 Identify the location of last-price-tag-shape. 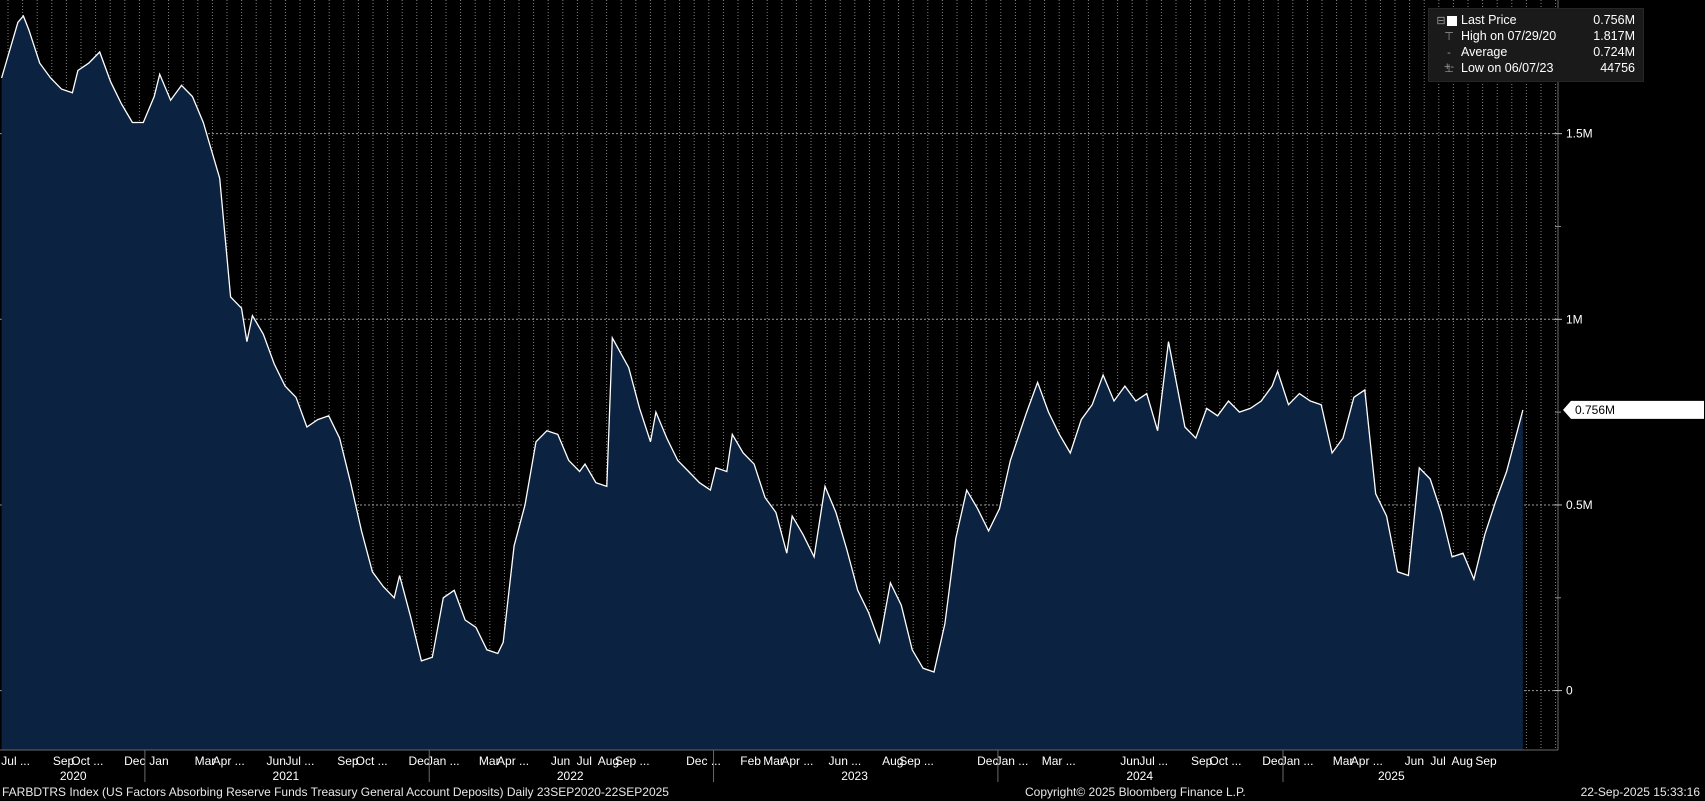
(1633, 409).